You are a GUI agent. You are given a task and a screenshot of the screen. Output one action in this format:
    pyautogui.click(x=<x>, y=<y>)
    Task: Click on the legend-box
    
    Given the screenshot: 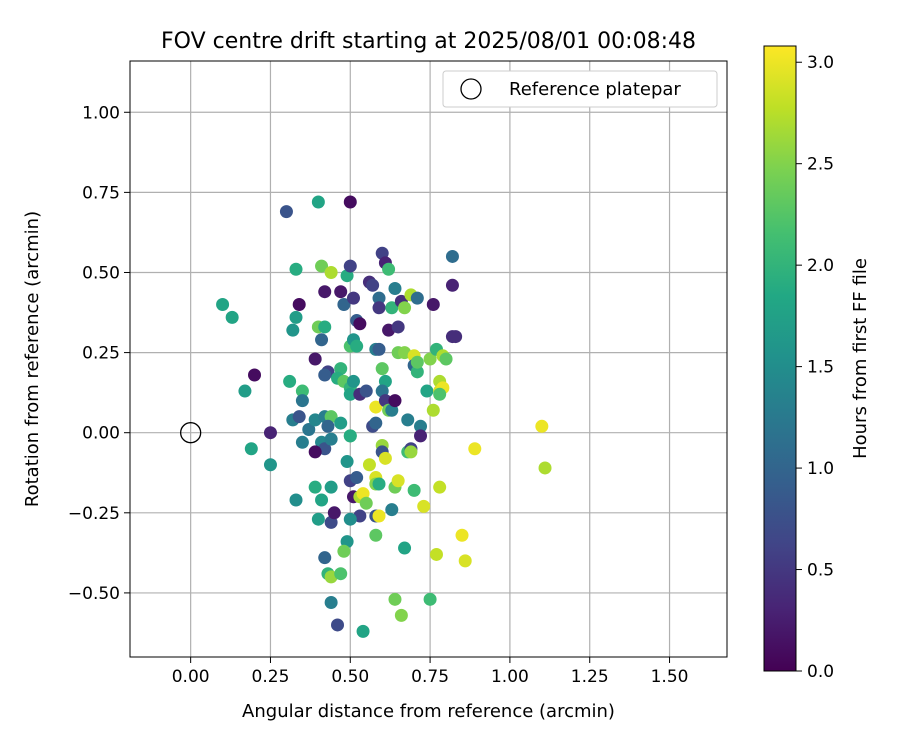 What is the action you would take?
    pyautogui.click(x=580, y=89)
    